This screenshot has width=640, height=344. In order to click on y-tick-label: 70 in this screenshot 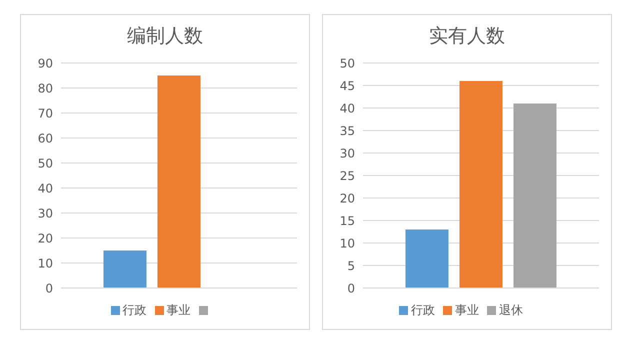, I will do `click(45, 113)`.